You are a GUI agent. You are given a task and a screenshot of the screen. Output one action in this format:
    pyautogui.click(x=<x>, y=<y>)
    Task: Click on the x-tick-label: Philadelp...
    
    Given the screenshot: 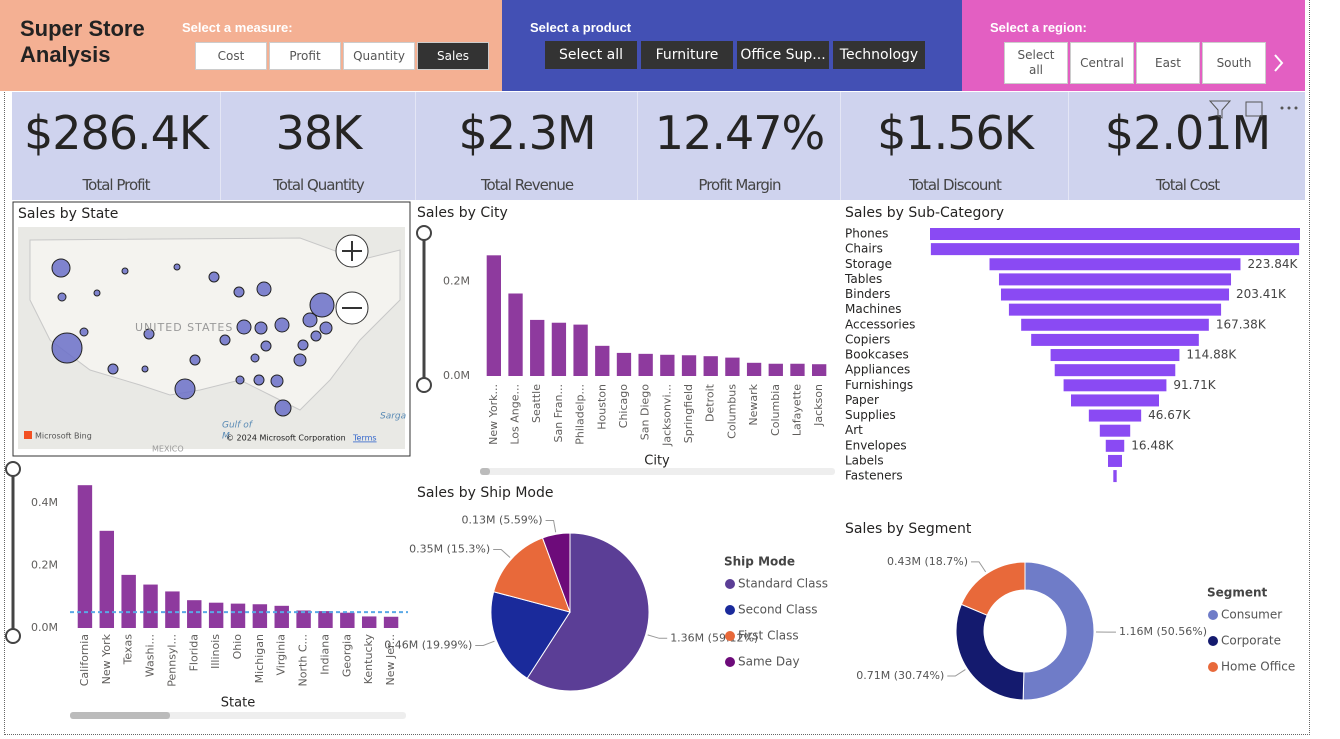 What is the action you would take?
    pyautogui.click(x=580, y=414)
    